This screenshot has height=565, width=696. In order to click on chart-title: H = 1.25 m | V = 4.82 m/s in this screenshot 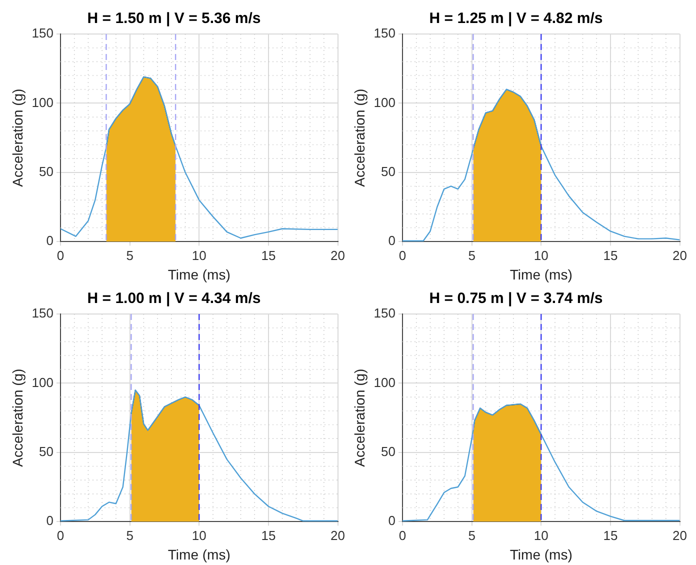, I will do `click(516, 19)`.